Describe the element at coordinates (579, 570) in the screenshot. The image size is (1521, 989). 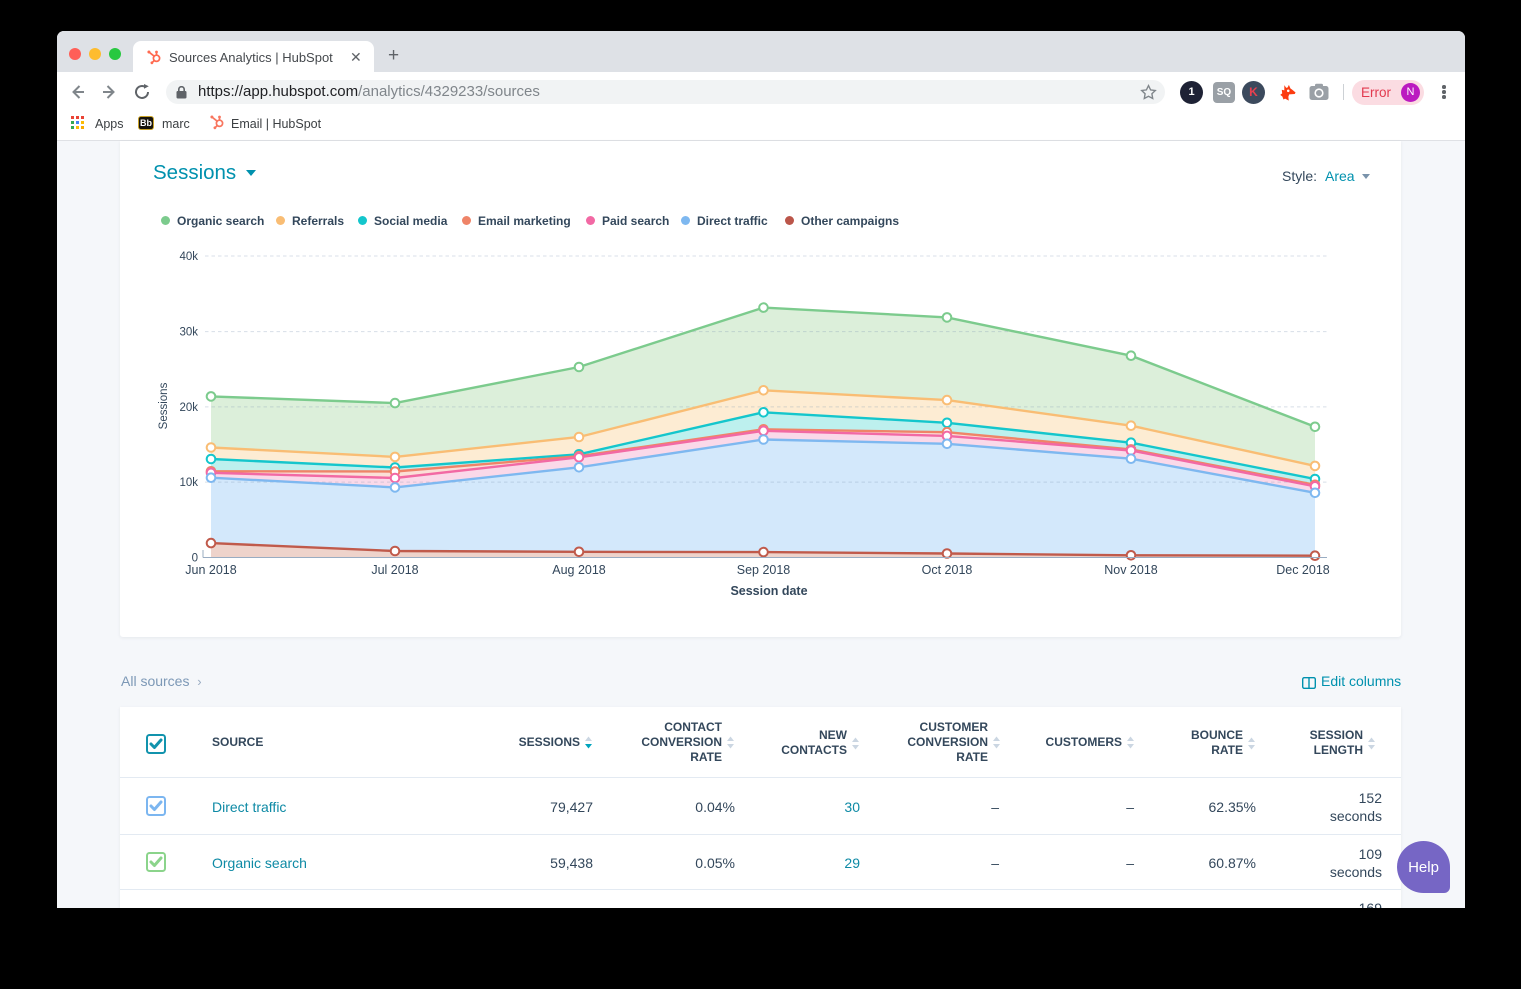
I see `svg-text: Aug 2018` at that location.